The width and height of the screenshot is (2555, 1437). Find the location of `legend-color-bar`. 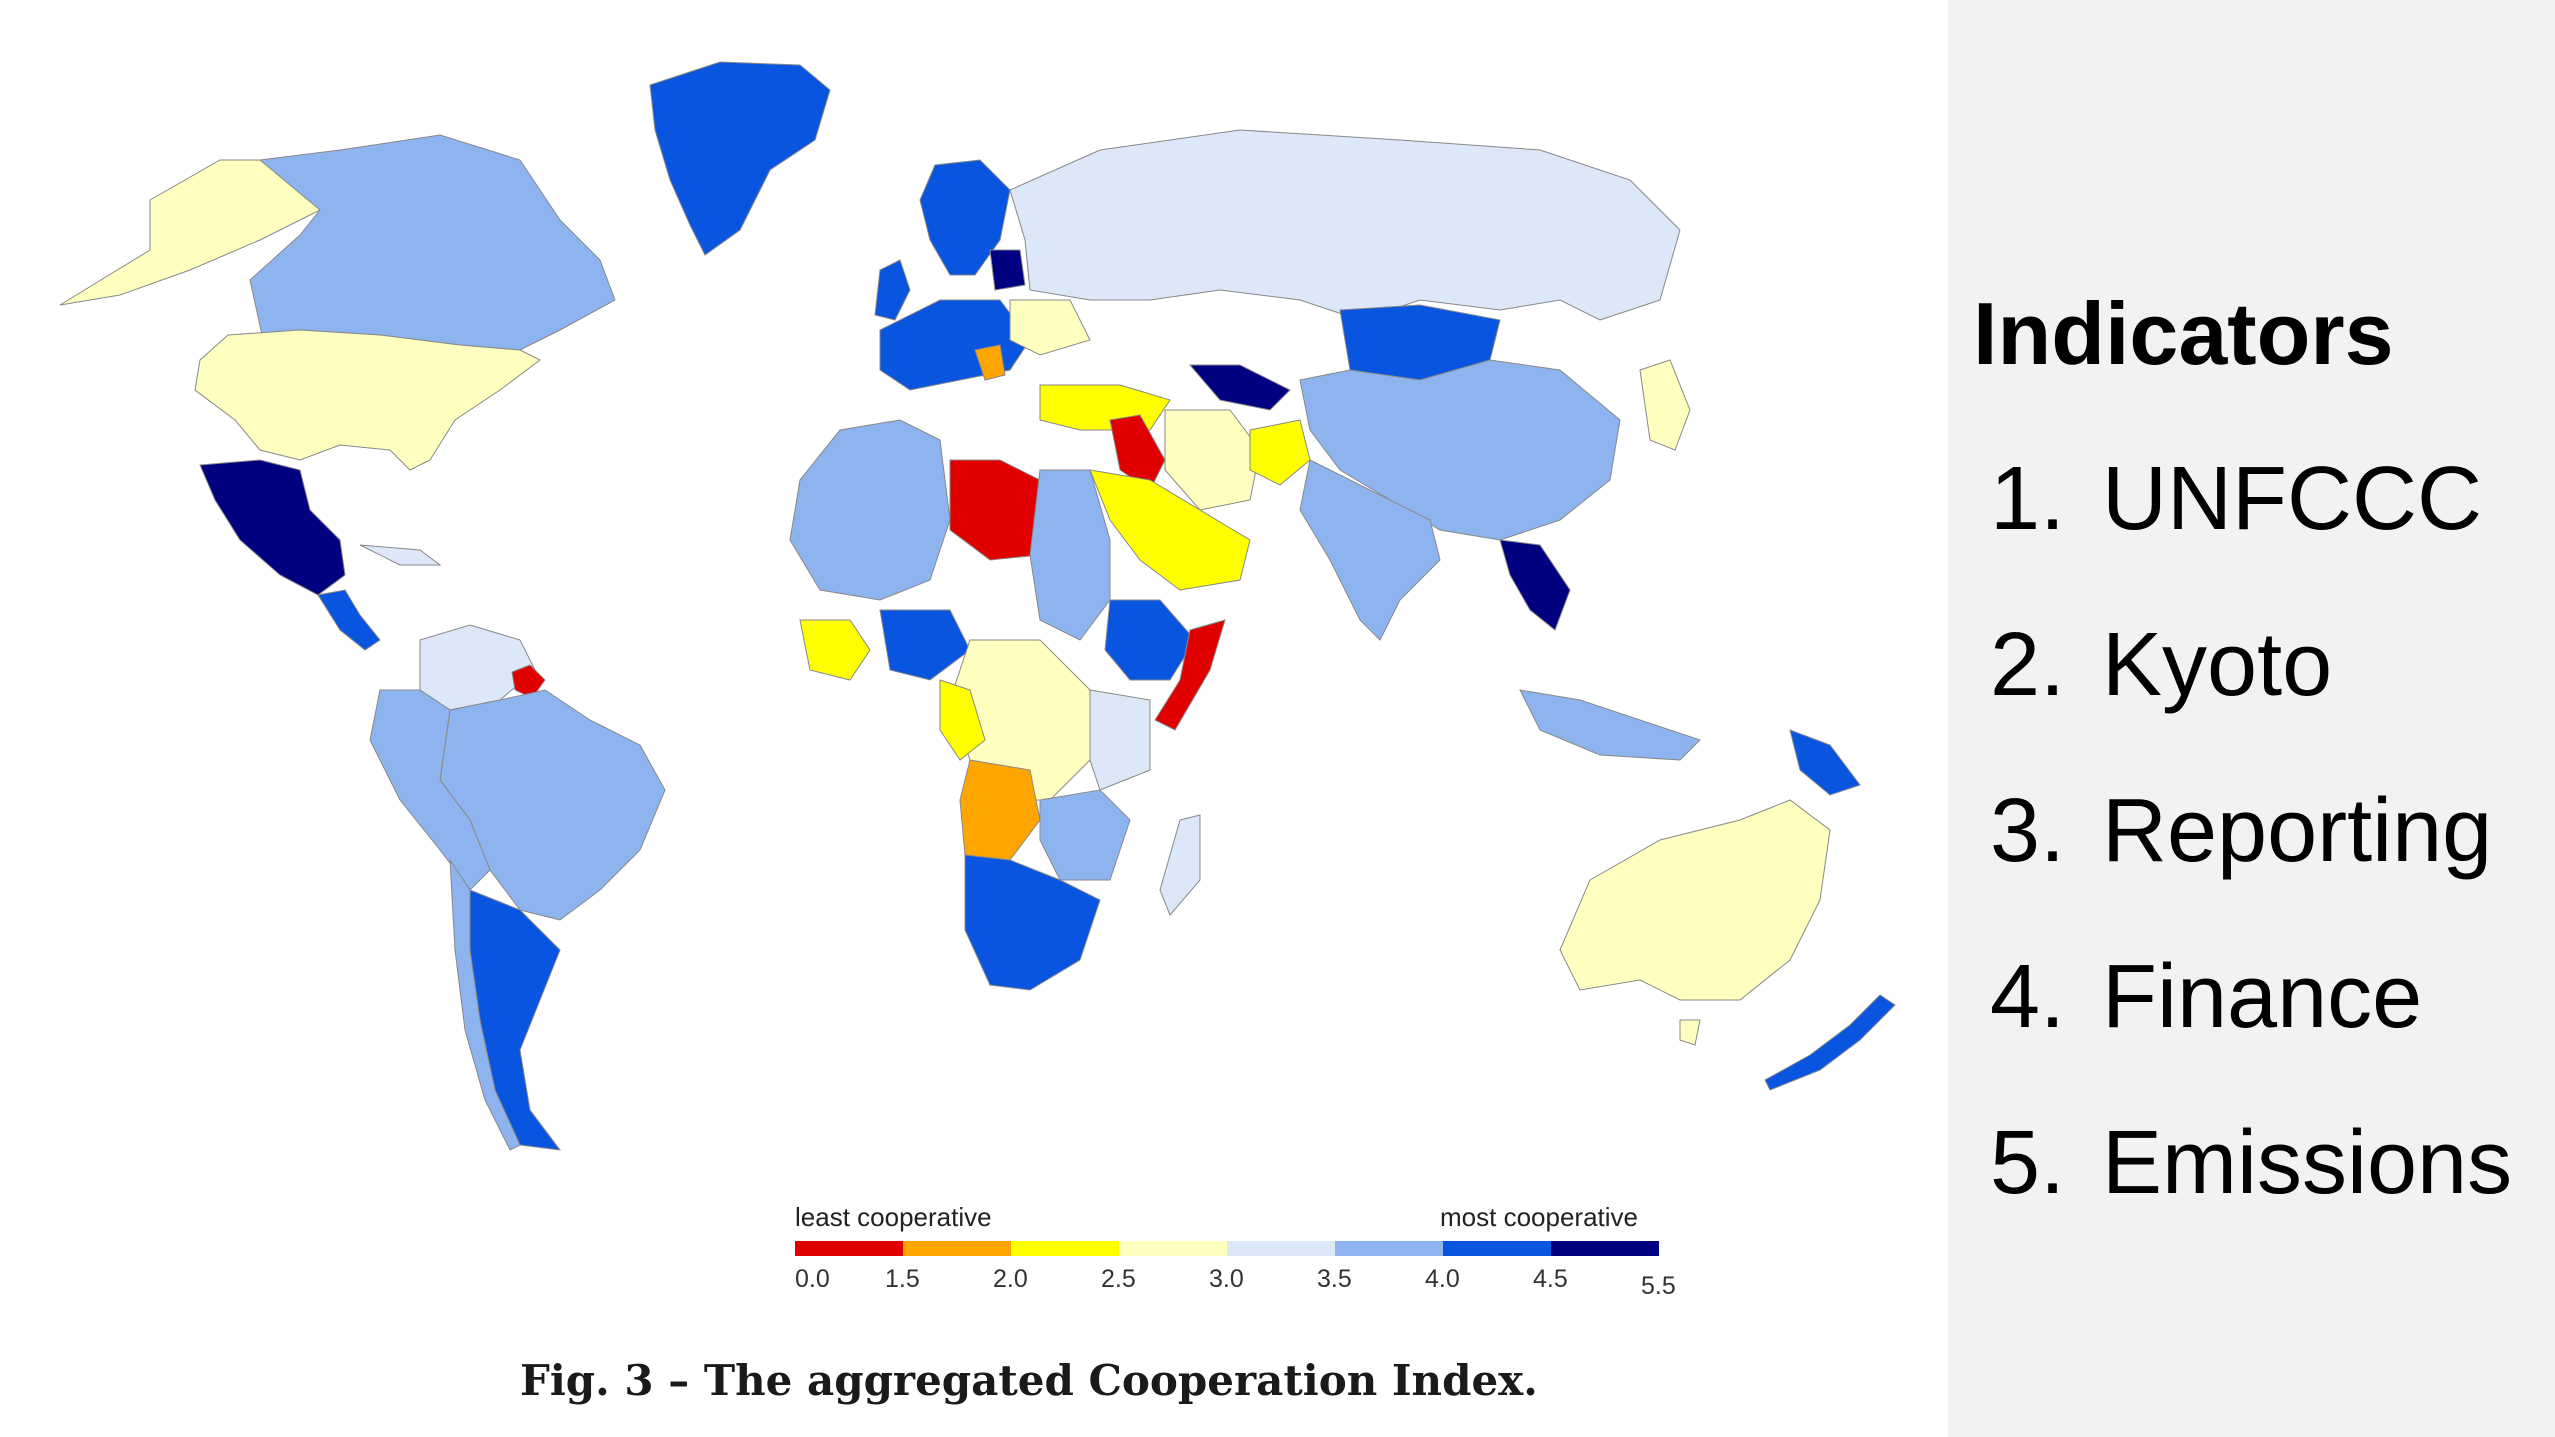

legend-color-bar is located at coordinates (1227, 1248).